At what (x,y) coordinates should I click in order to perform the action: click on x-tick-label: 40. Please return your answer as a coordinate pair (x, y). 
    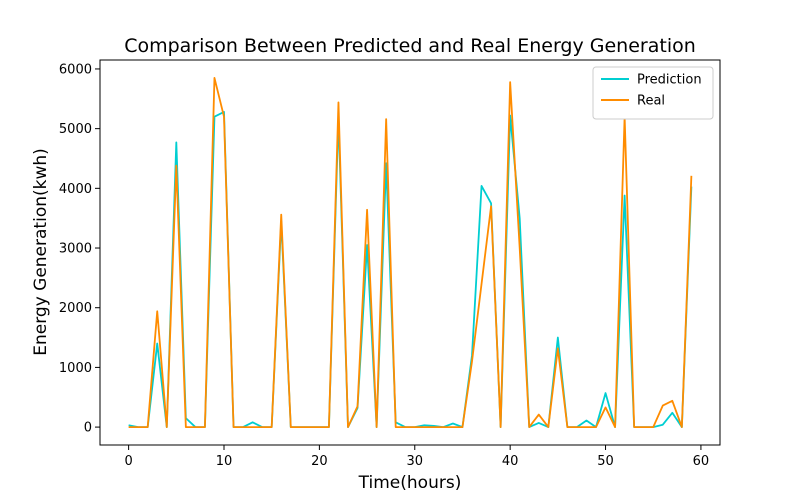
    Looking at the image, I should click on (510, 461).